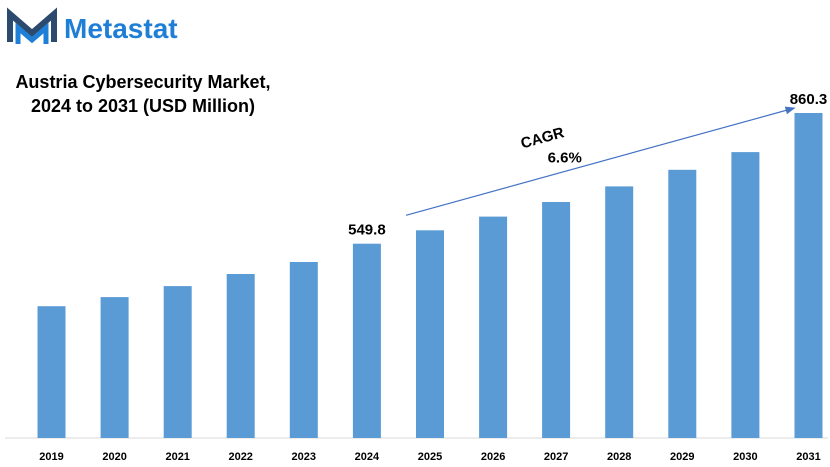 This screenshot has height=467, width=830. Describe the element at coordinates (808, 457) in the screenshot. I see `x-tick-2031: 2031` at that location.